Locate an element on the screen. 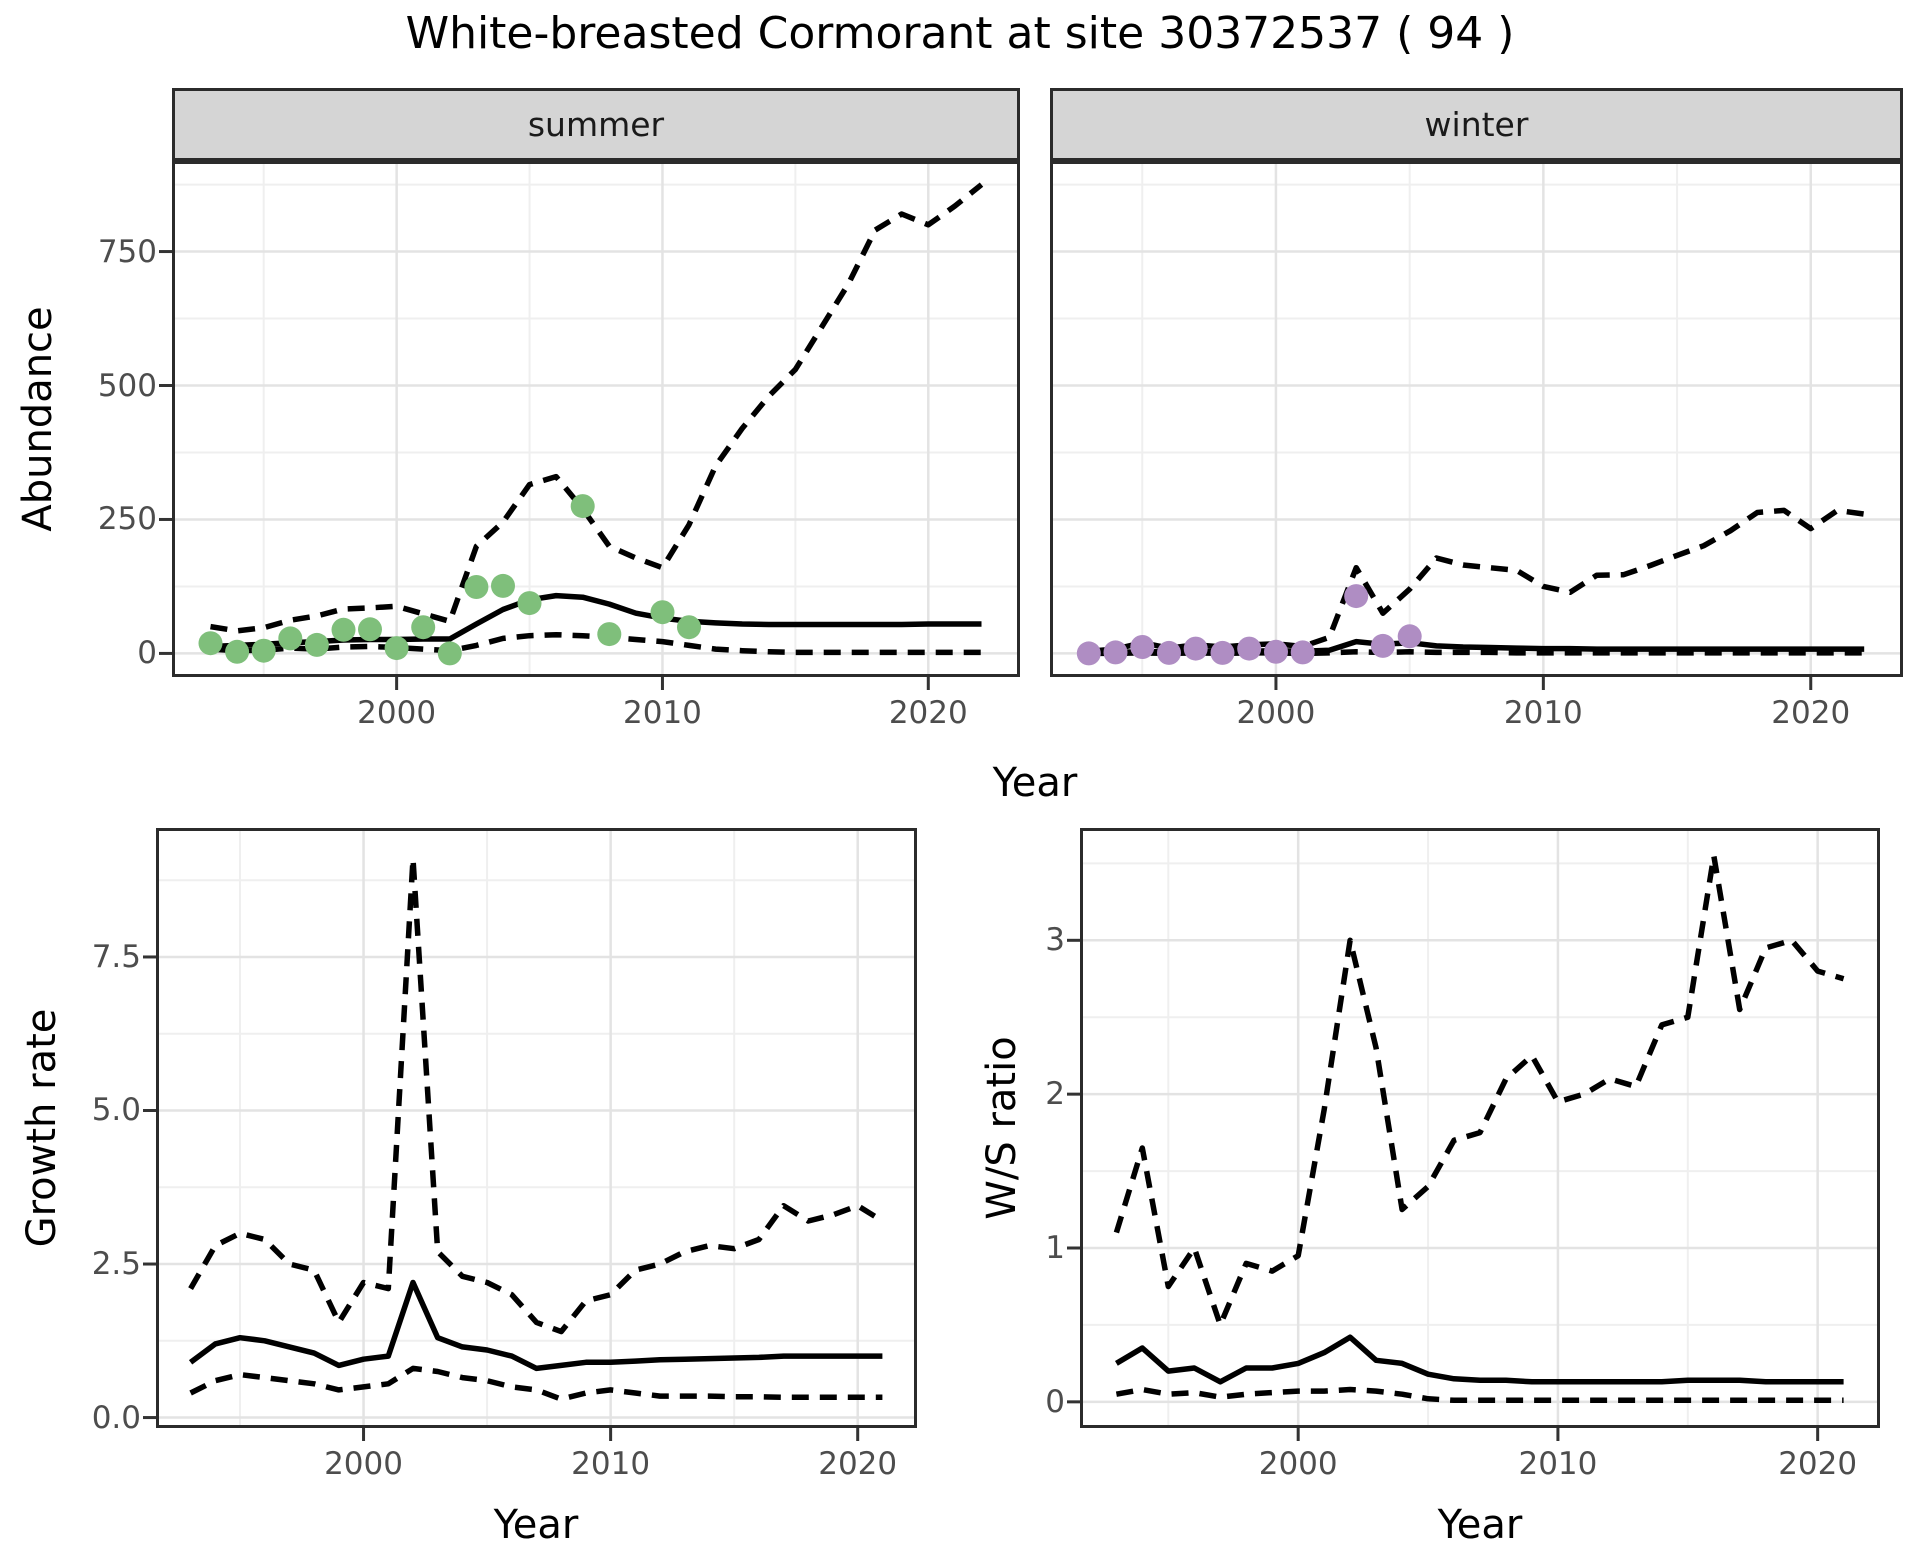  y-axis-title-abundance: Abundance is located at coordinates (38, 419).